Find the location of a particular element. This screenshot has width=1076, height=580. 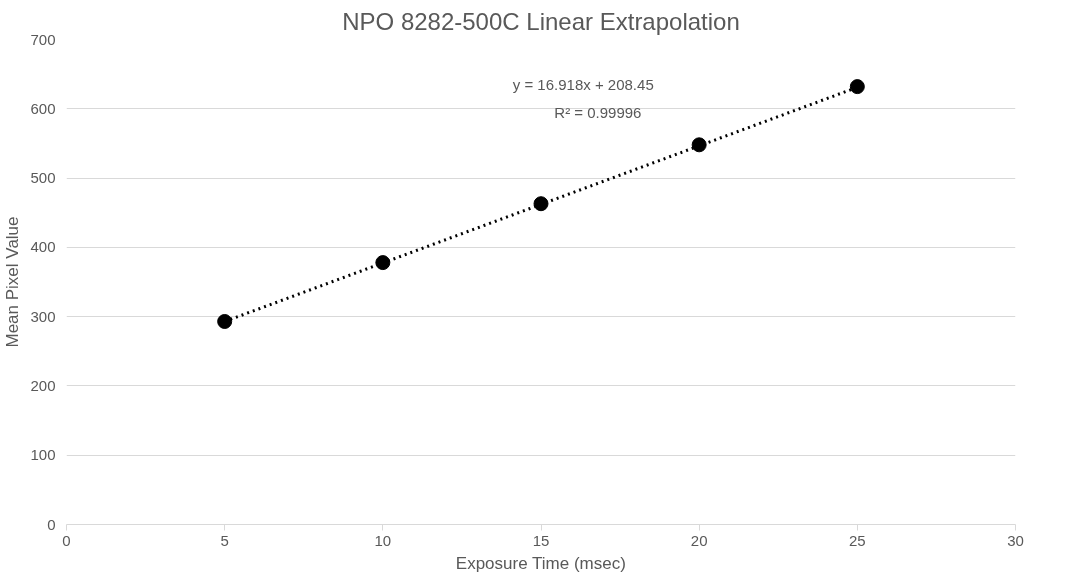

x-tick-label: 15 is located at coordinates (541, 540).